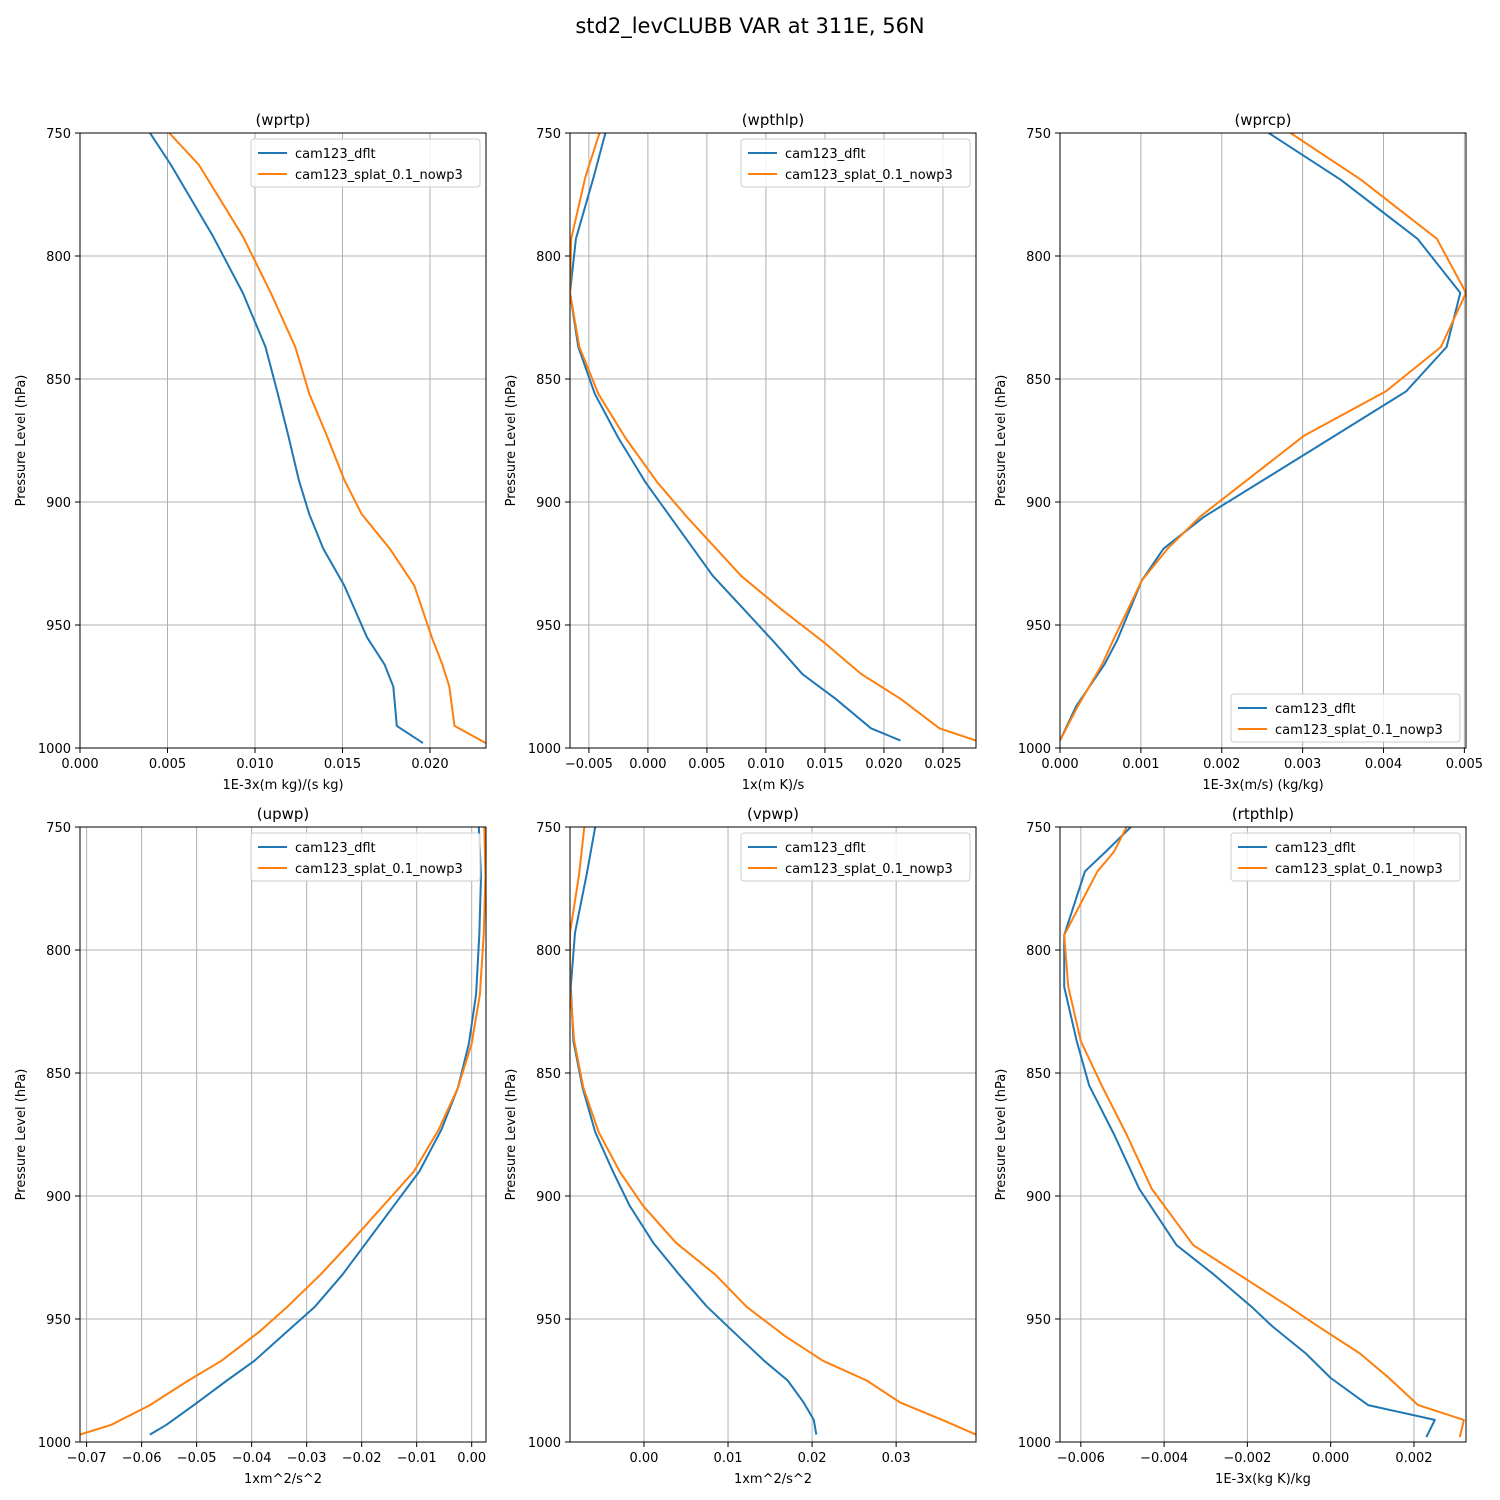  I want to click on subplot-title: (wprtp), so click(282, 120).